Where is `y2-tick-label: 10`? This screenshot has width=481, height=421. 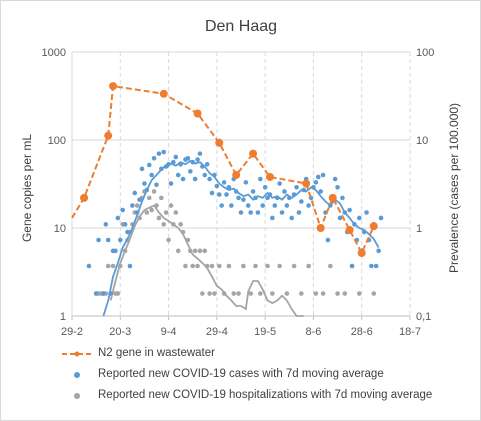 y2-tick-label: 10 is located at coordinates (422, 141).